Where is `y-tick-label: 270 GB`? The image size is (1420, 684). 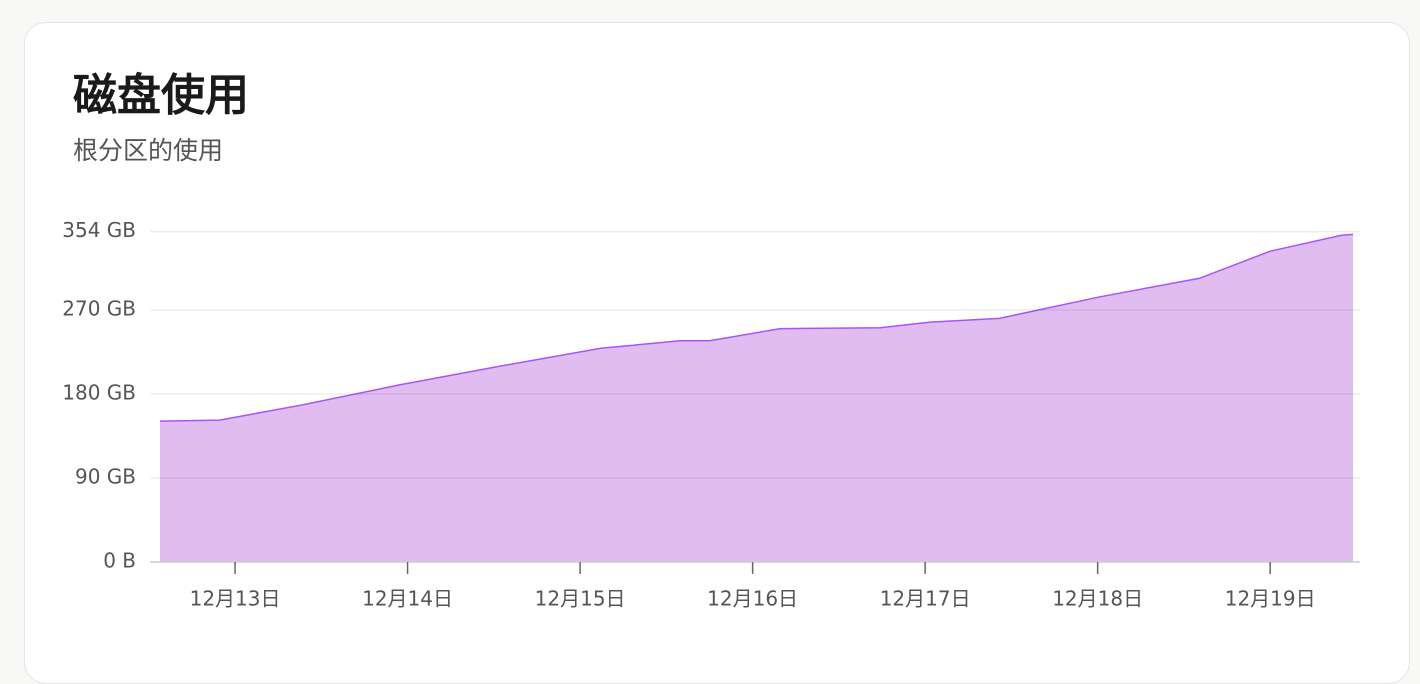
y-tick-label: 270 GB is located at coordinates (99, 309).